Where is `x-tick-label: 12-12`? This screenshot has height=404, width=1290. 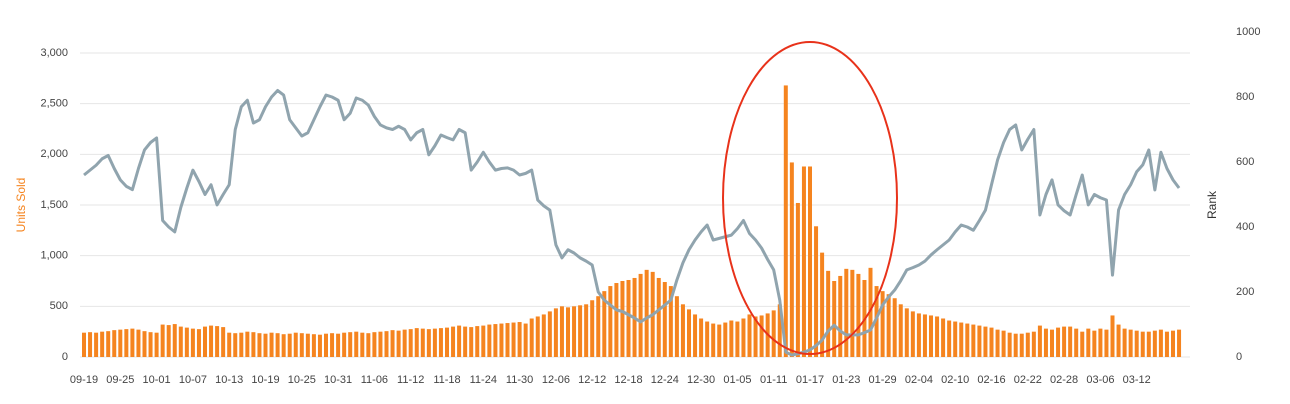 x-tick-label: 12-12 is located at coordinates (592, 380).